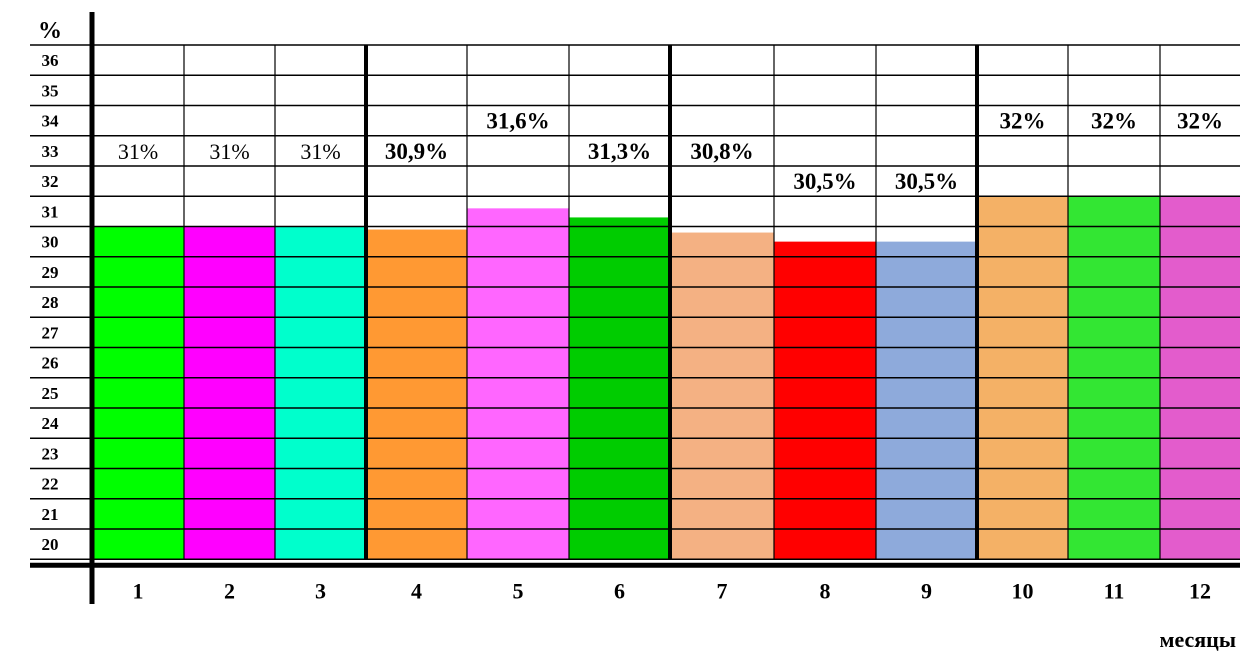 The image size is (1246, 660). Describe the element at coordinates (50, 181) in the screenshot. I see `y-tick-label: 32` at that location.